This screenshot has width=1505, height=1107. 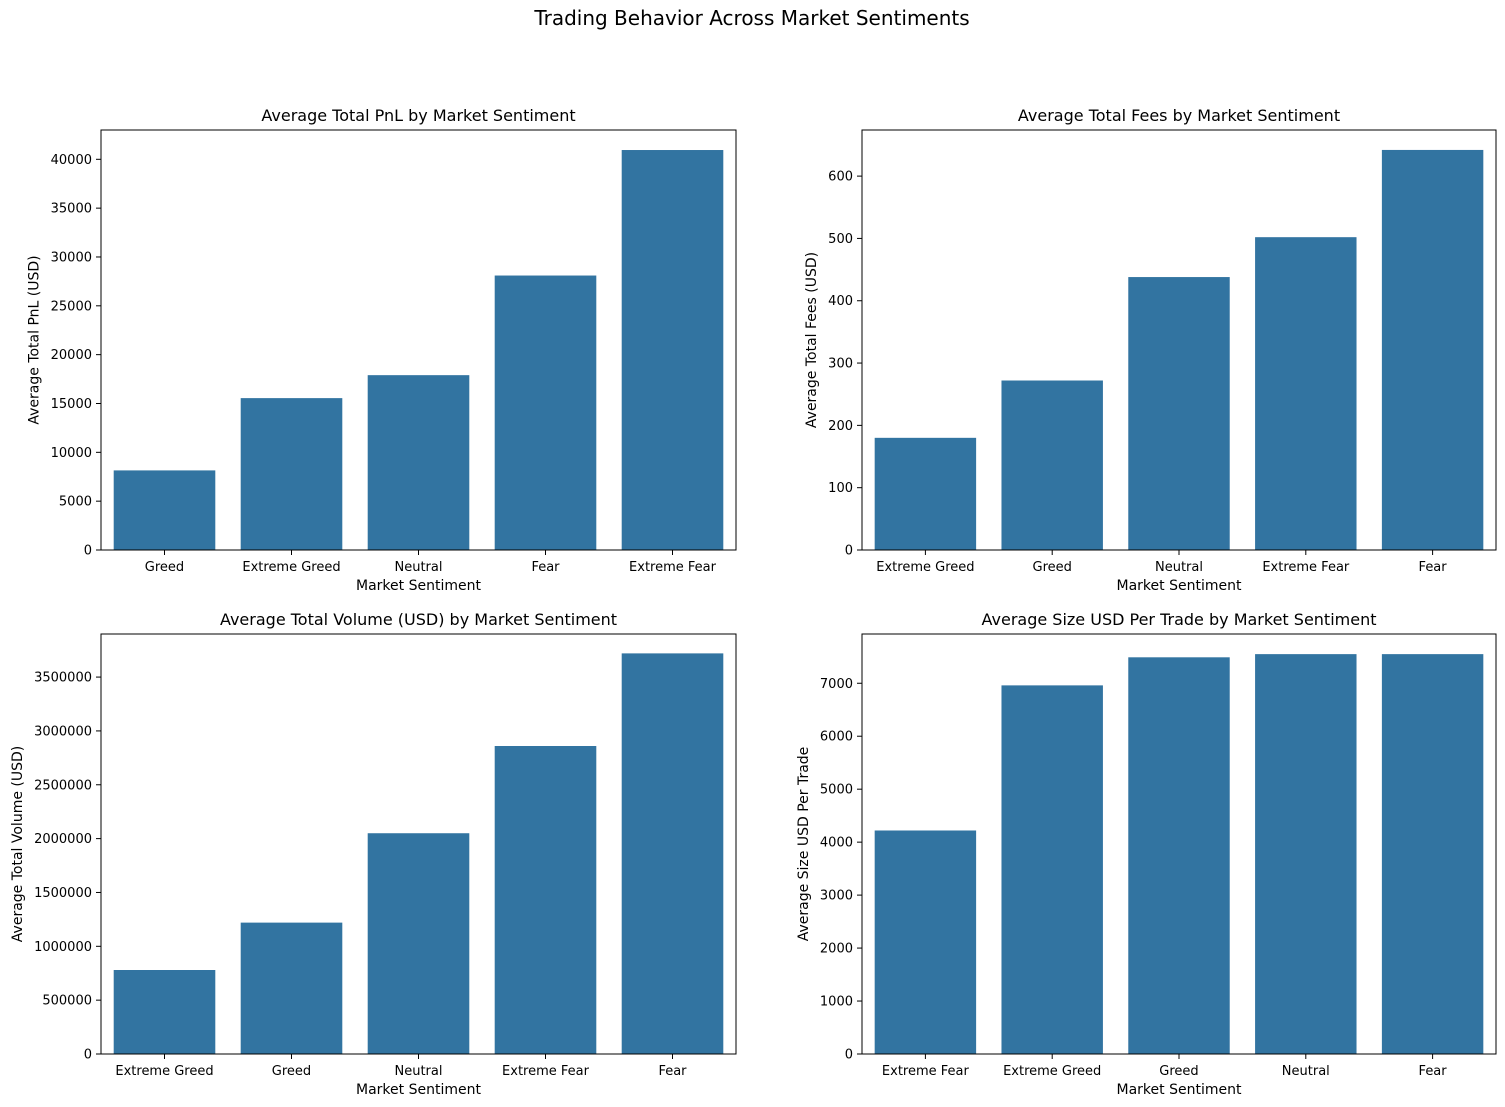 I want to click on y-tick-label: 300, so click(x=840, y=364).